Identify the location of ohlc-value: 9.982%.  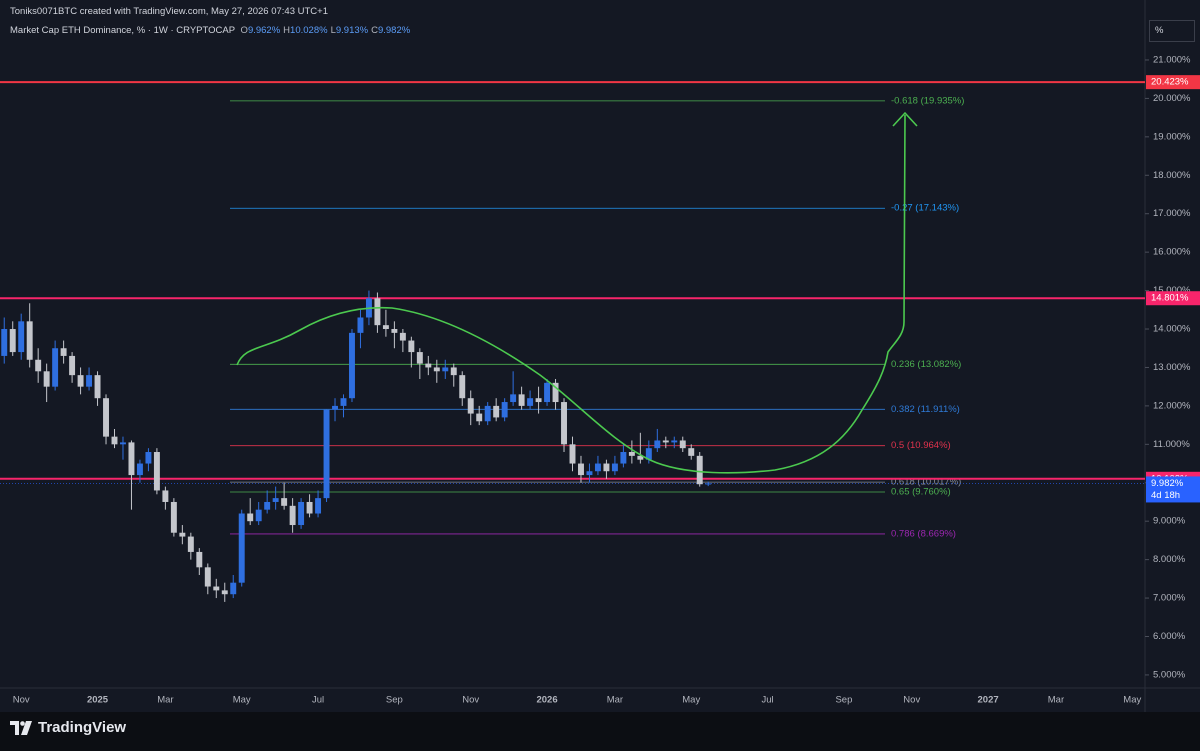
(394, 30).